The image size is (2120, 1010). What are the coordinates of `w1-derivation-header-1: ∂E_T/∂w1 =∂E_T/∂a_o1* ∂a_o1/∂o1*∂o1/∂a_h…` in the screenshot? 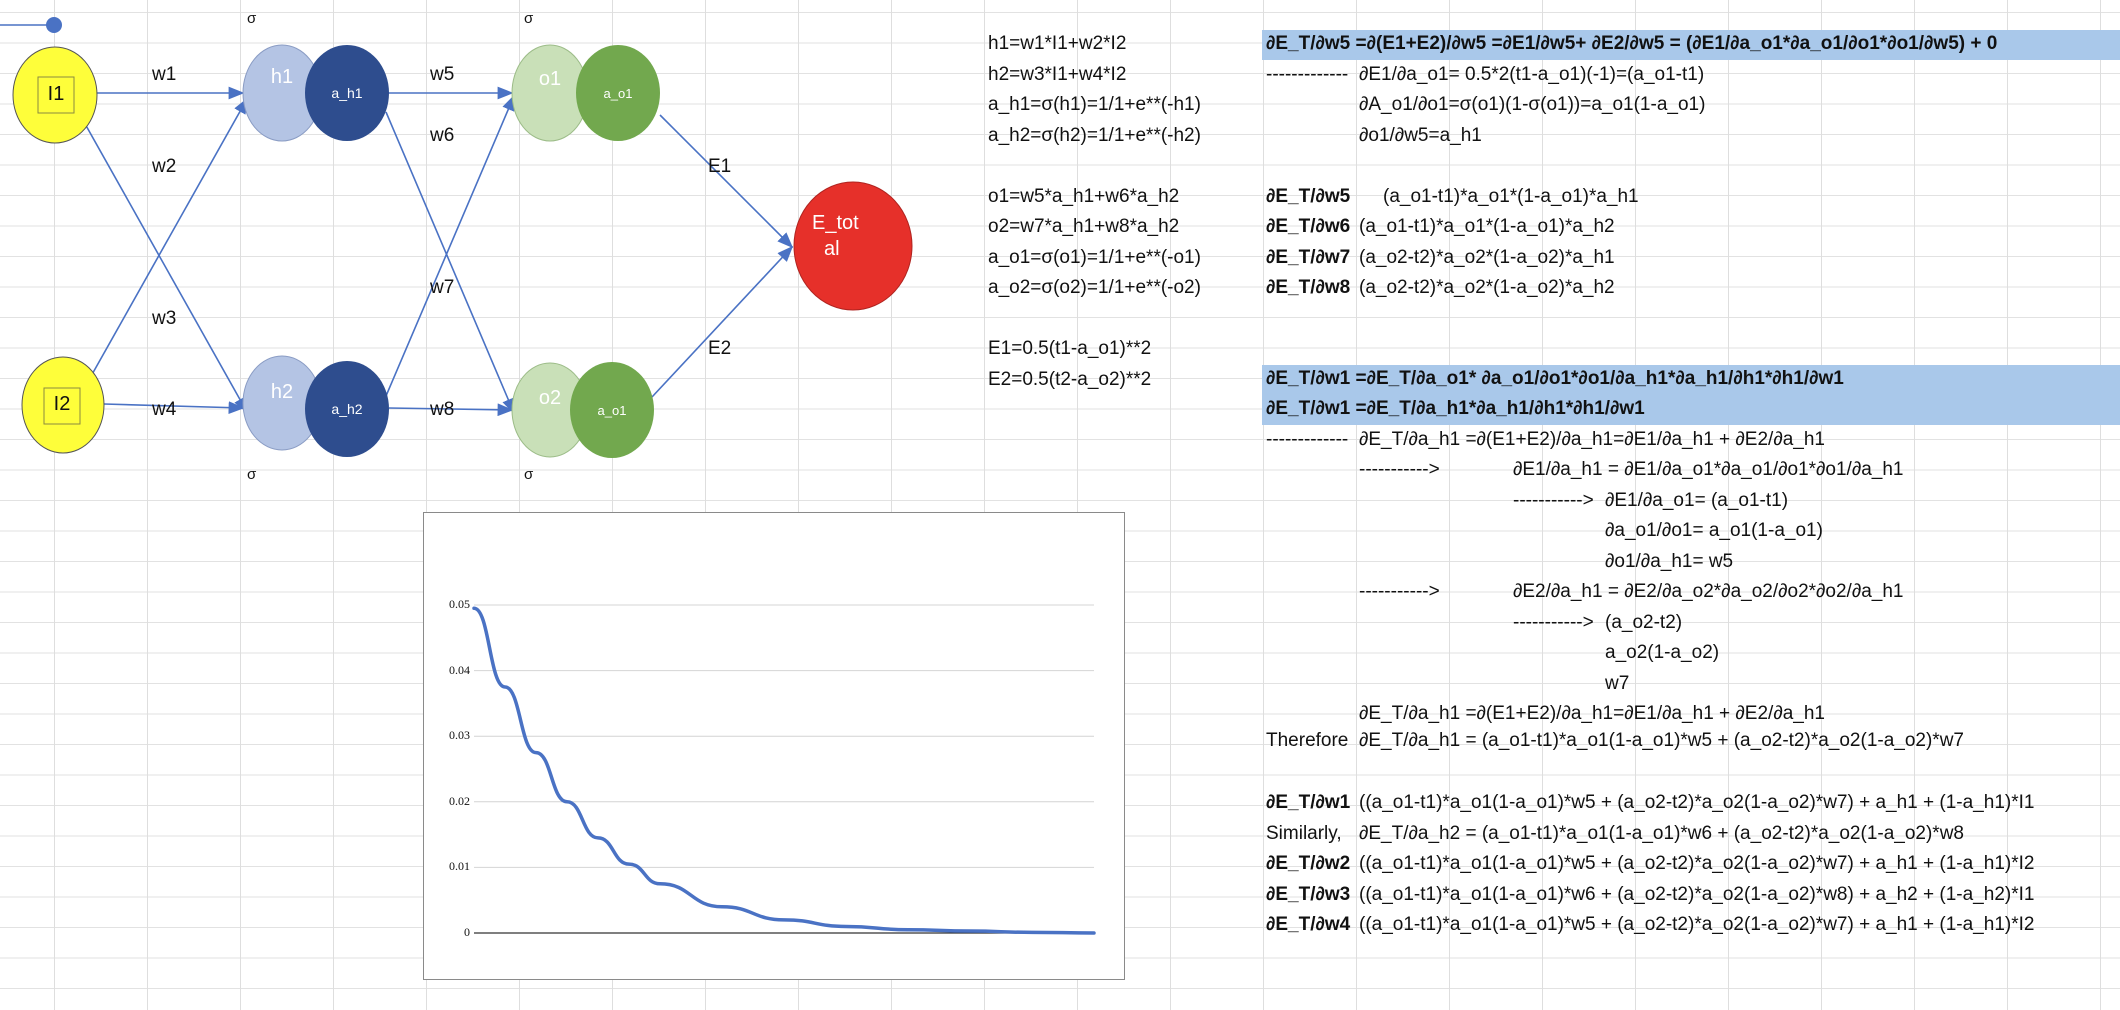 It's located at (1555, 378).